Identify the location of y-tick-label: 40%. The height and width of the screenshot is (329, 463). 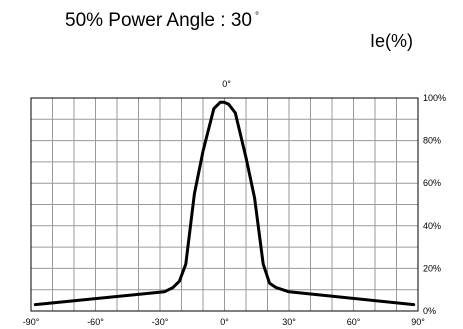
(432, 226).